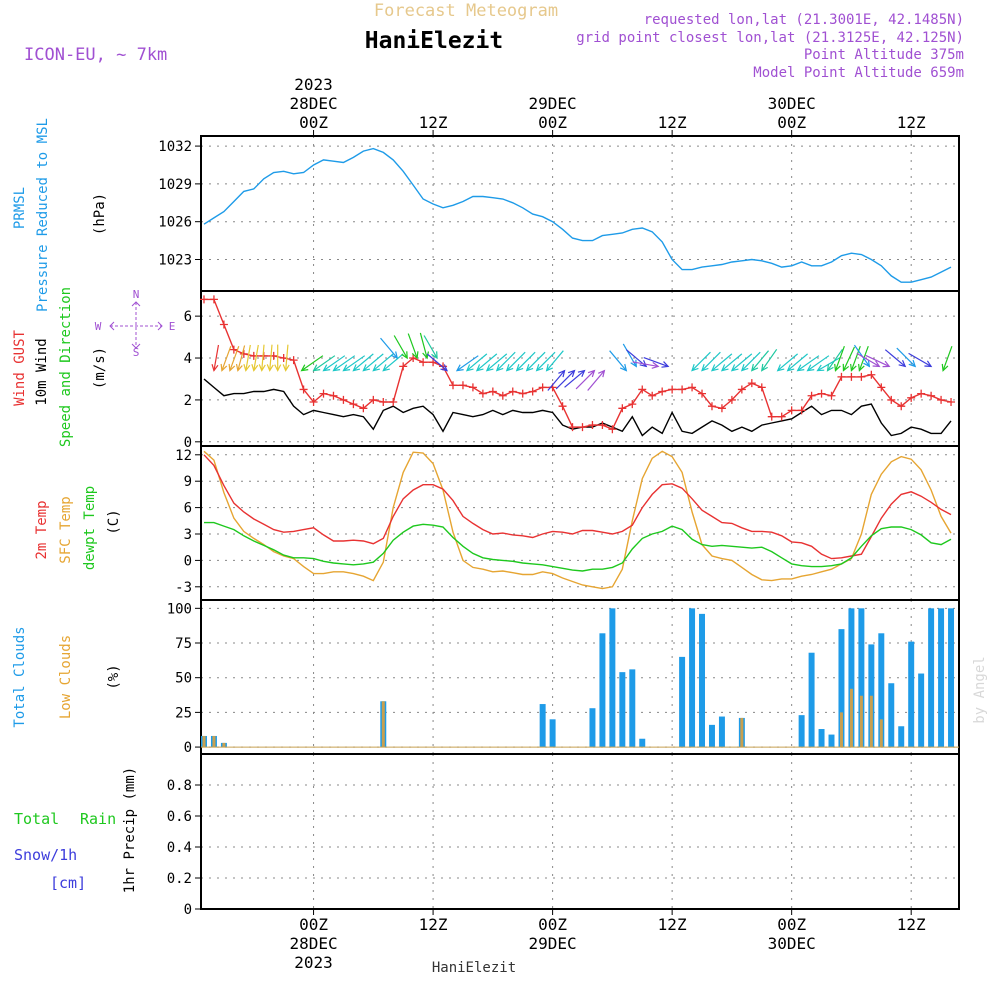  What do you see at coordinates (175, 223) in the screenshot?
I see `pressure-tick-label: 1026` at bounding box center [175, 223].